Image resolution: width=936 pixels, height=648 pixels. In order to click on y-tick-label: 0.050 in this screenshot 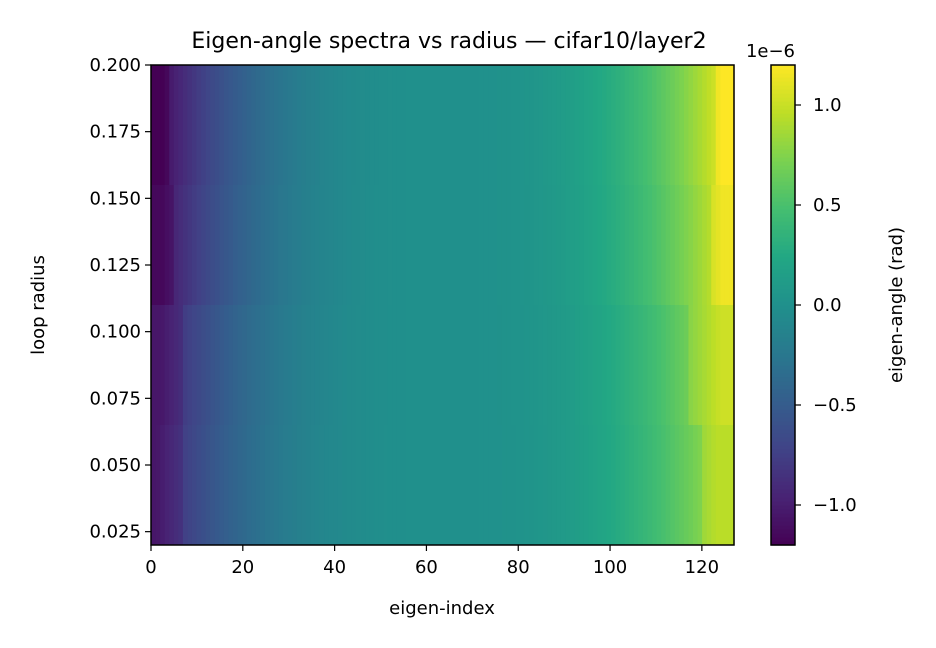, I will do `click(115, 465)`.